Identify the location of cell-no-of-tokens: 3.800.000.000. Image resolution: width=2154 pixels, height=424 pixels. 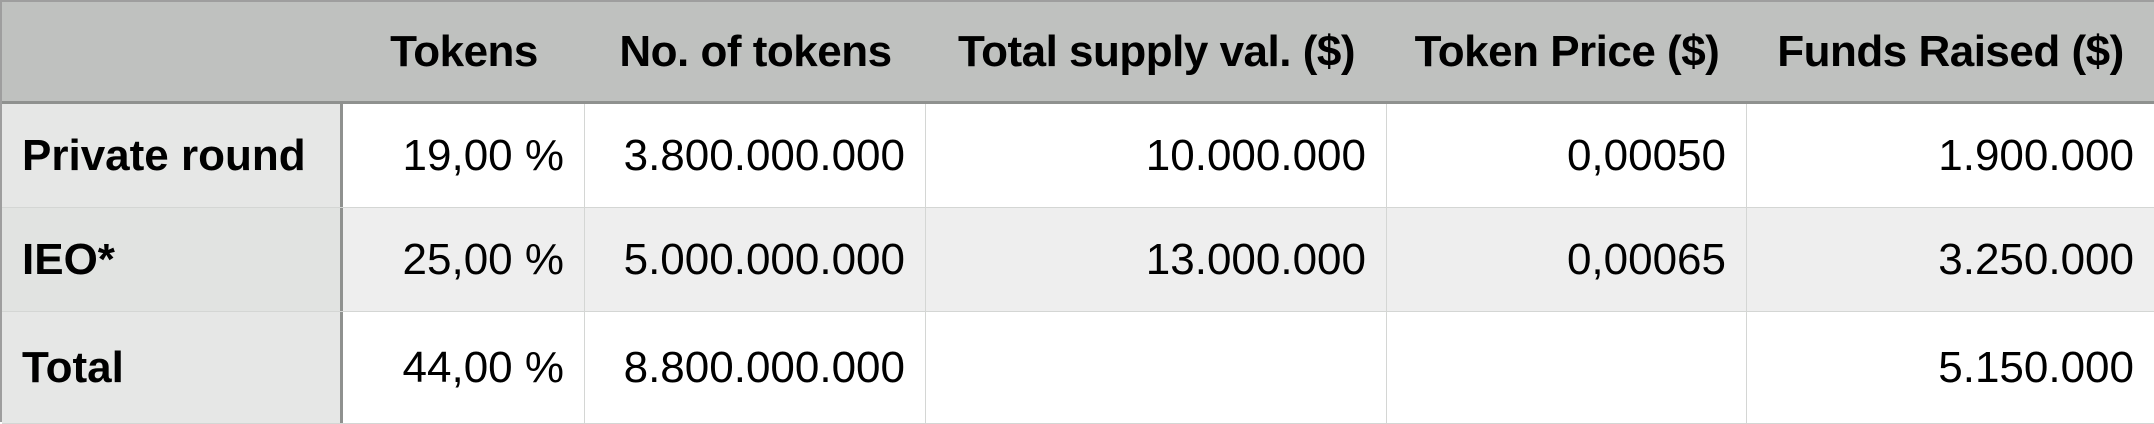
(755, 155).